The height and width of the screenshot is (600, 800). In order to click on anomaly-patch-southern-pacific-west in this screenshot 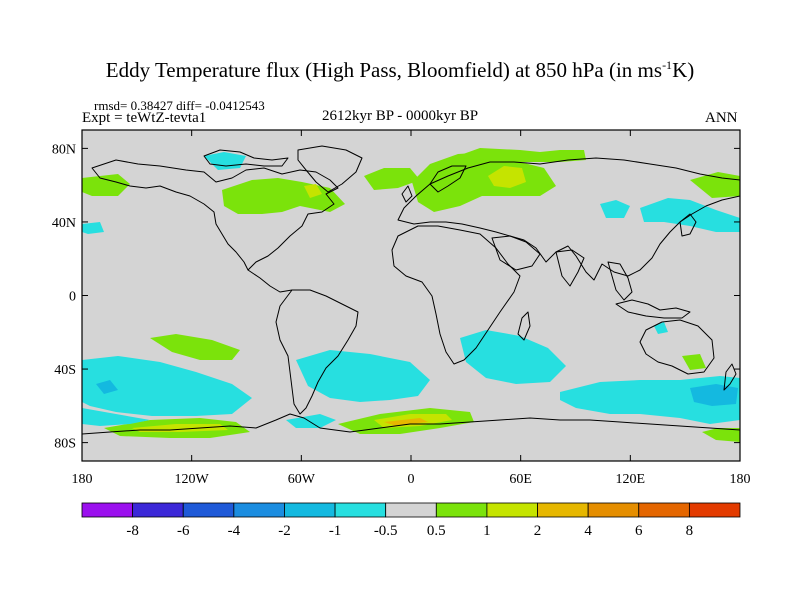, I will do `click(116, 417)`.